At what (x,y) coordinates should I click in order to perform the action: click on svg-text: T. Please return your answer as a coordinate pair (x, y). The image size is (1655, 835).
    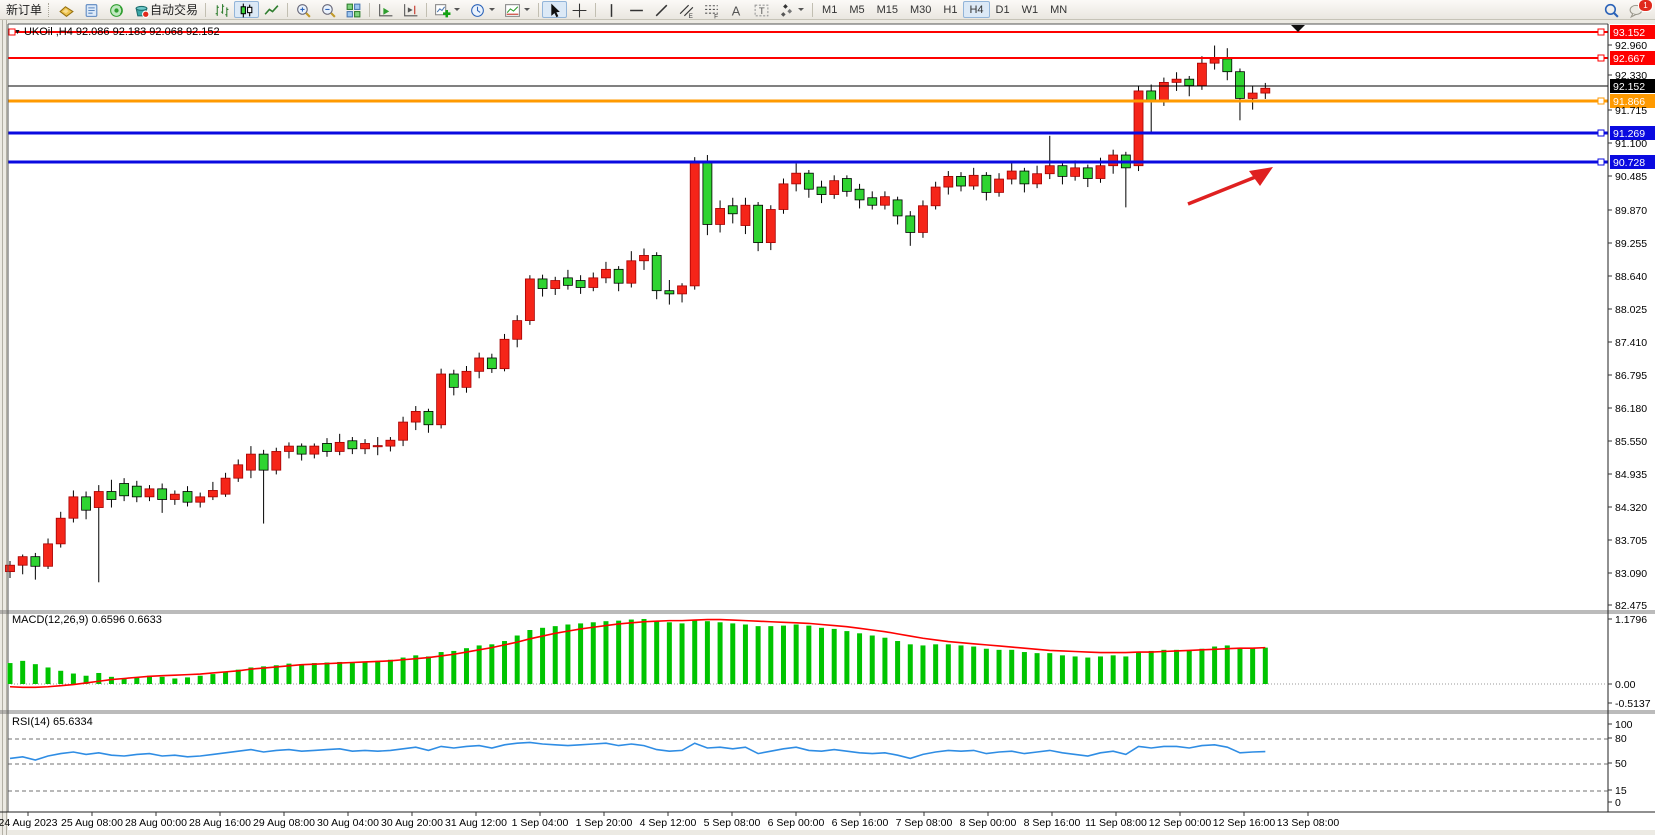
    Looking at the image, I should click on (762, 11).